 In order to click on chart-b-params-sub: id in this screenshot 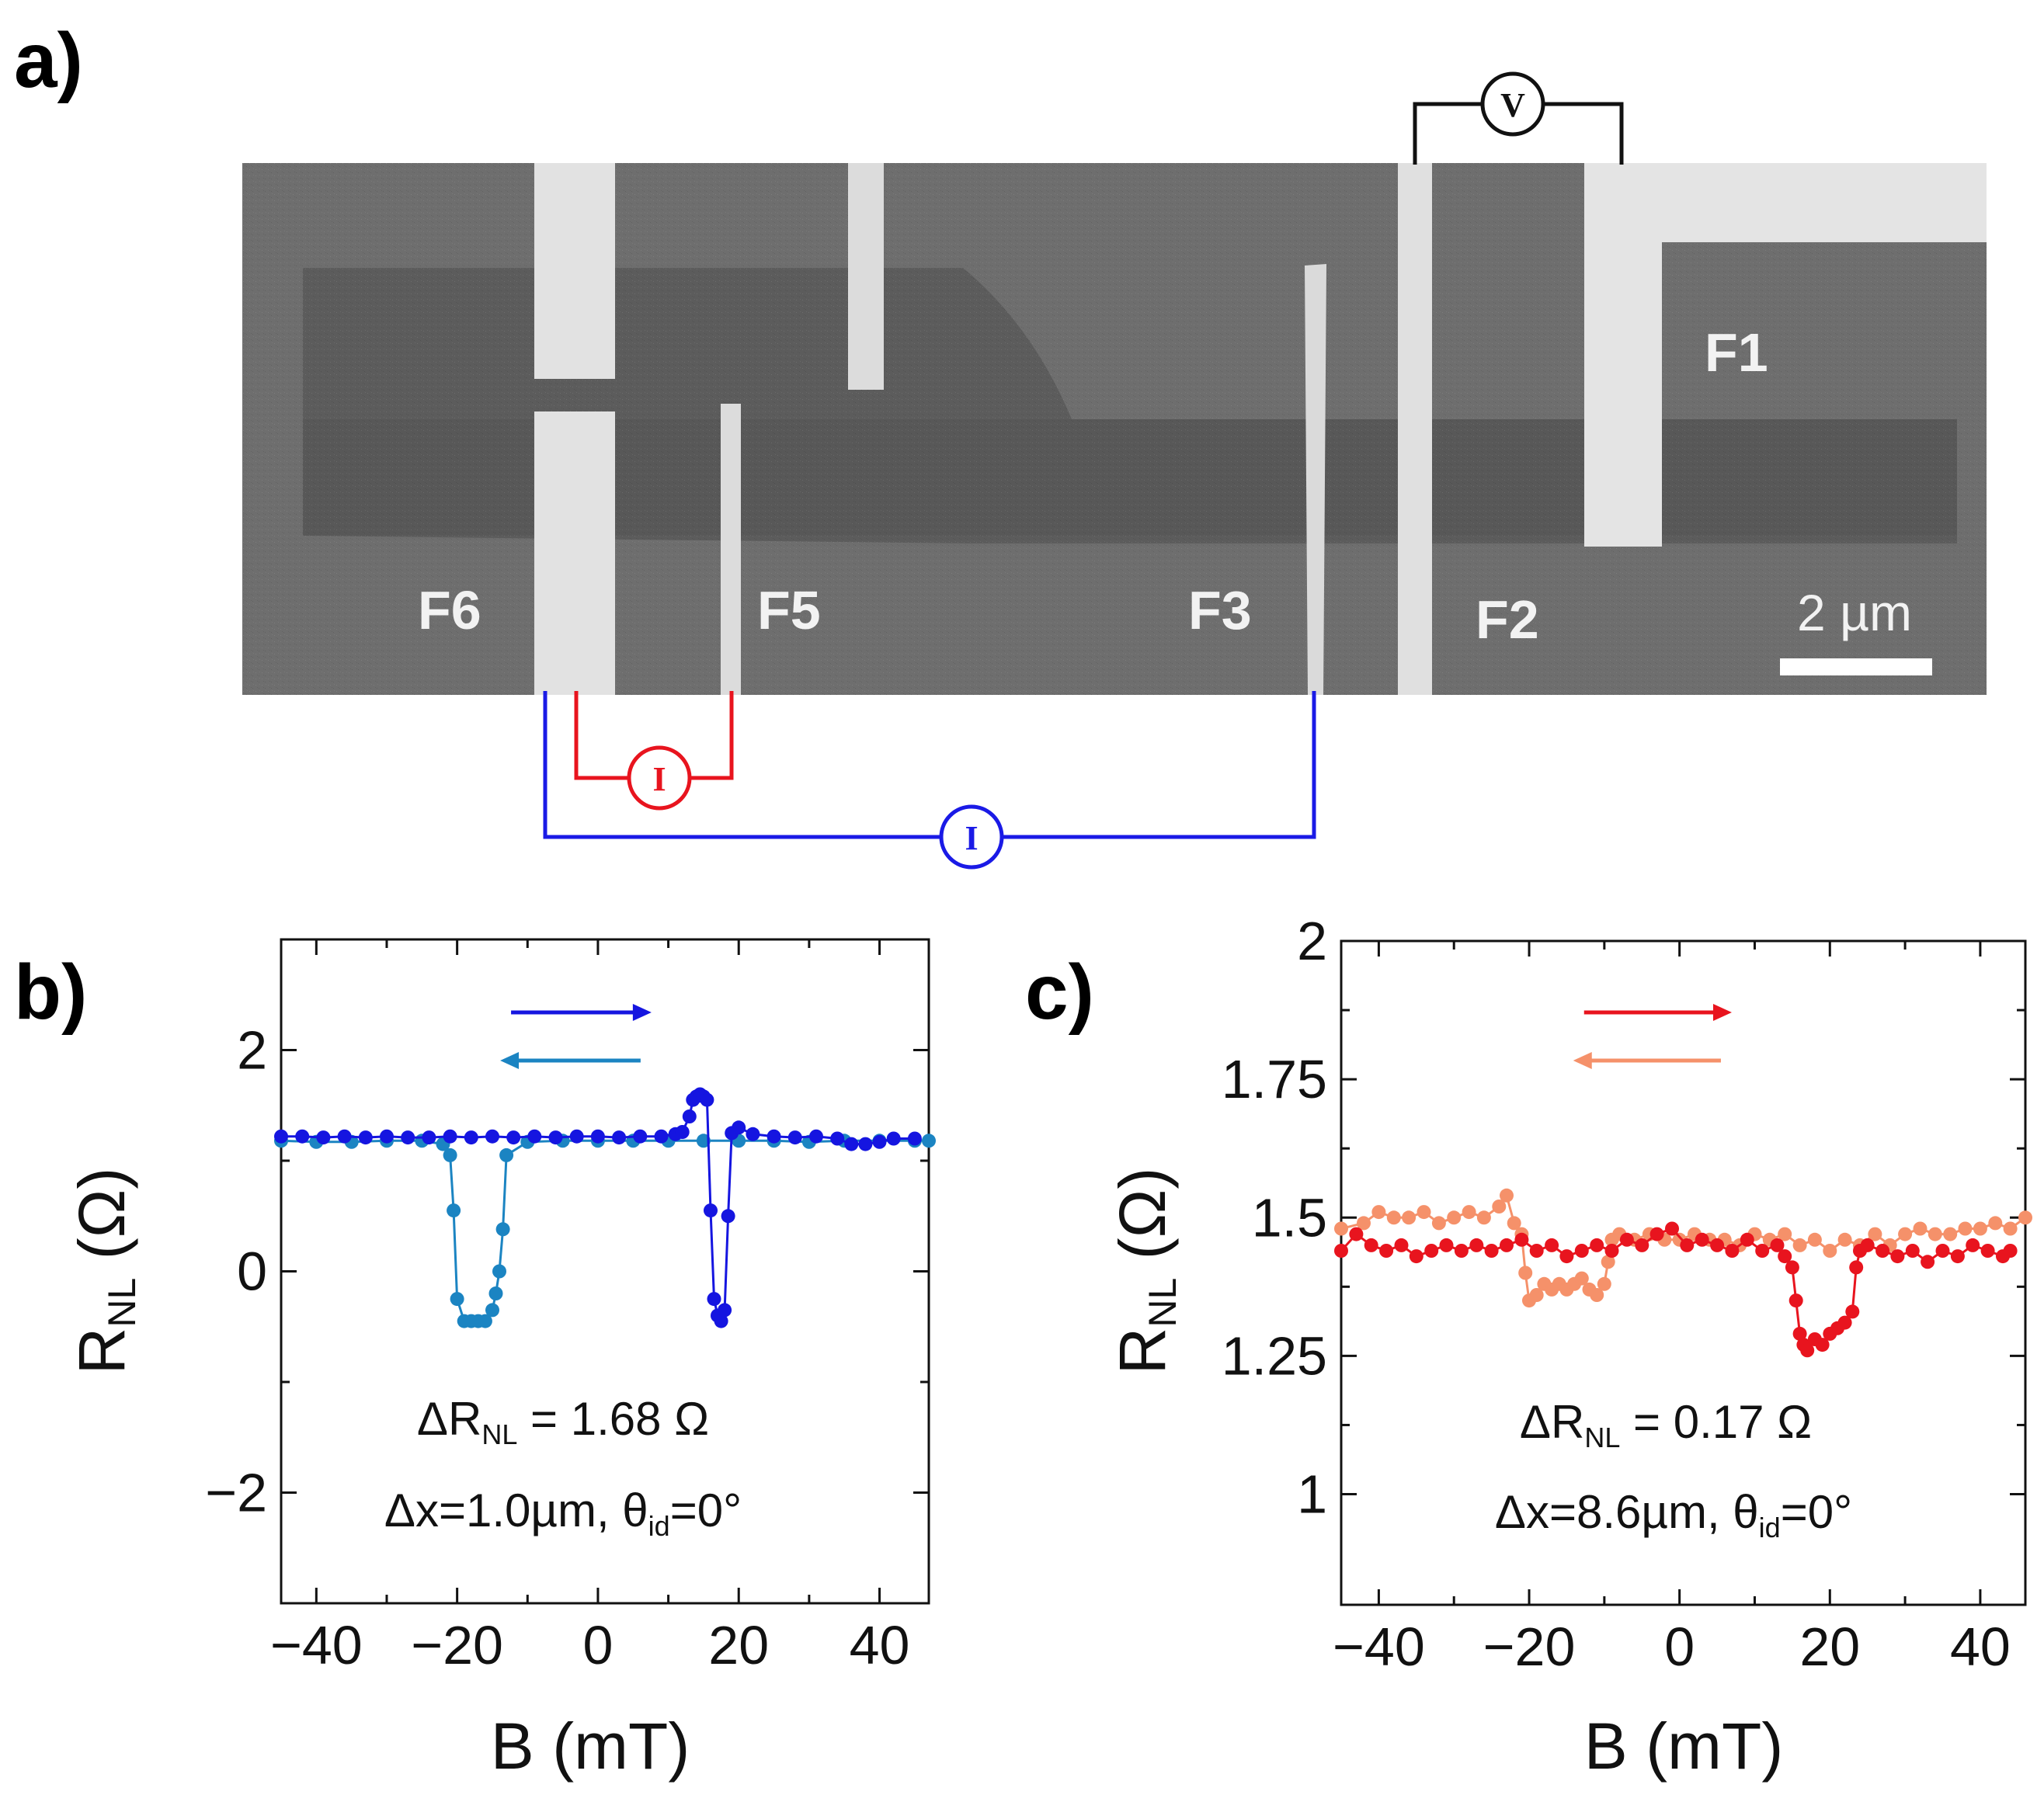, I will do `click(659, 1526)`.